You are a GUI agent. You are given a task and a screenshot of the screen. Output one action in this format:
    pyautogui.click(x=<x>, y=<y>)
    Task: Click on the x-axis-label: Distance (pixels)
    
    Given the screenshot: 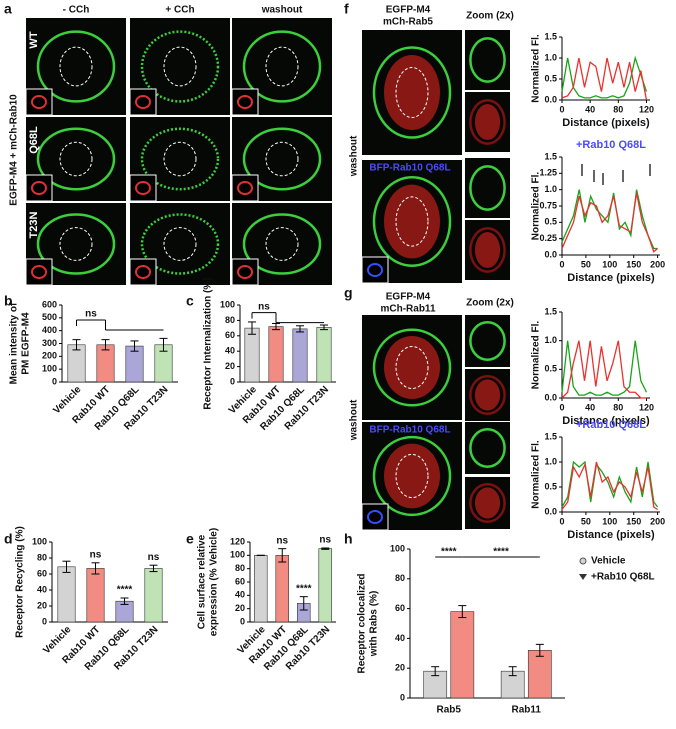 What is the action you would take?
    pyautogui.click(x=611, y=535)
    